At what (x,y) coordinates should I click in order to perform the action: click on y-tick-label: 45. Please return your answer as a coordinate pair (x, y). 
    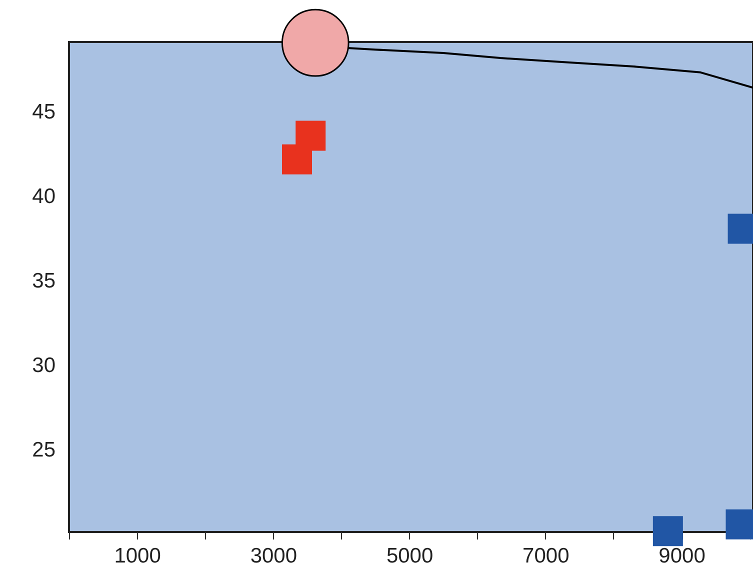
    Looking at the image, I should click on (44, 112).